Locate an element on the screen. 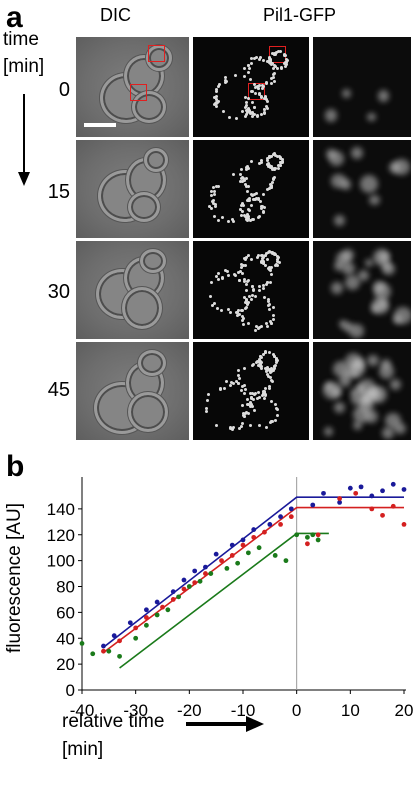 This screenshot has width=420, height=787. gfp-image-0min is located at coordinates (251, 87).